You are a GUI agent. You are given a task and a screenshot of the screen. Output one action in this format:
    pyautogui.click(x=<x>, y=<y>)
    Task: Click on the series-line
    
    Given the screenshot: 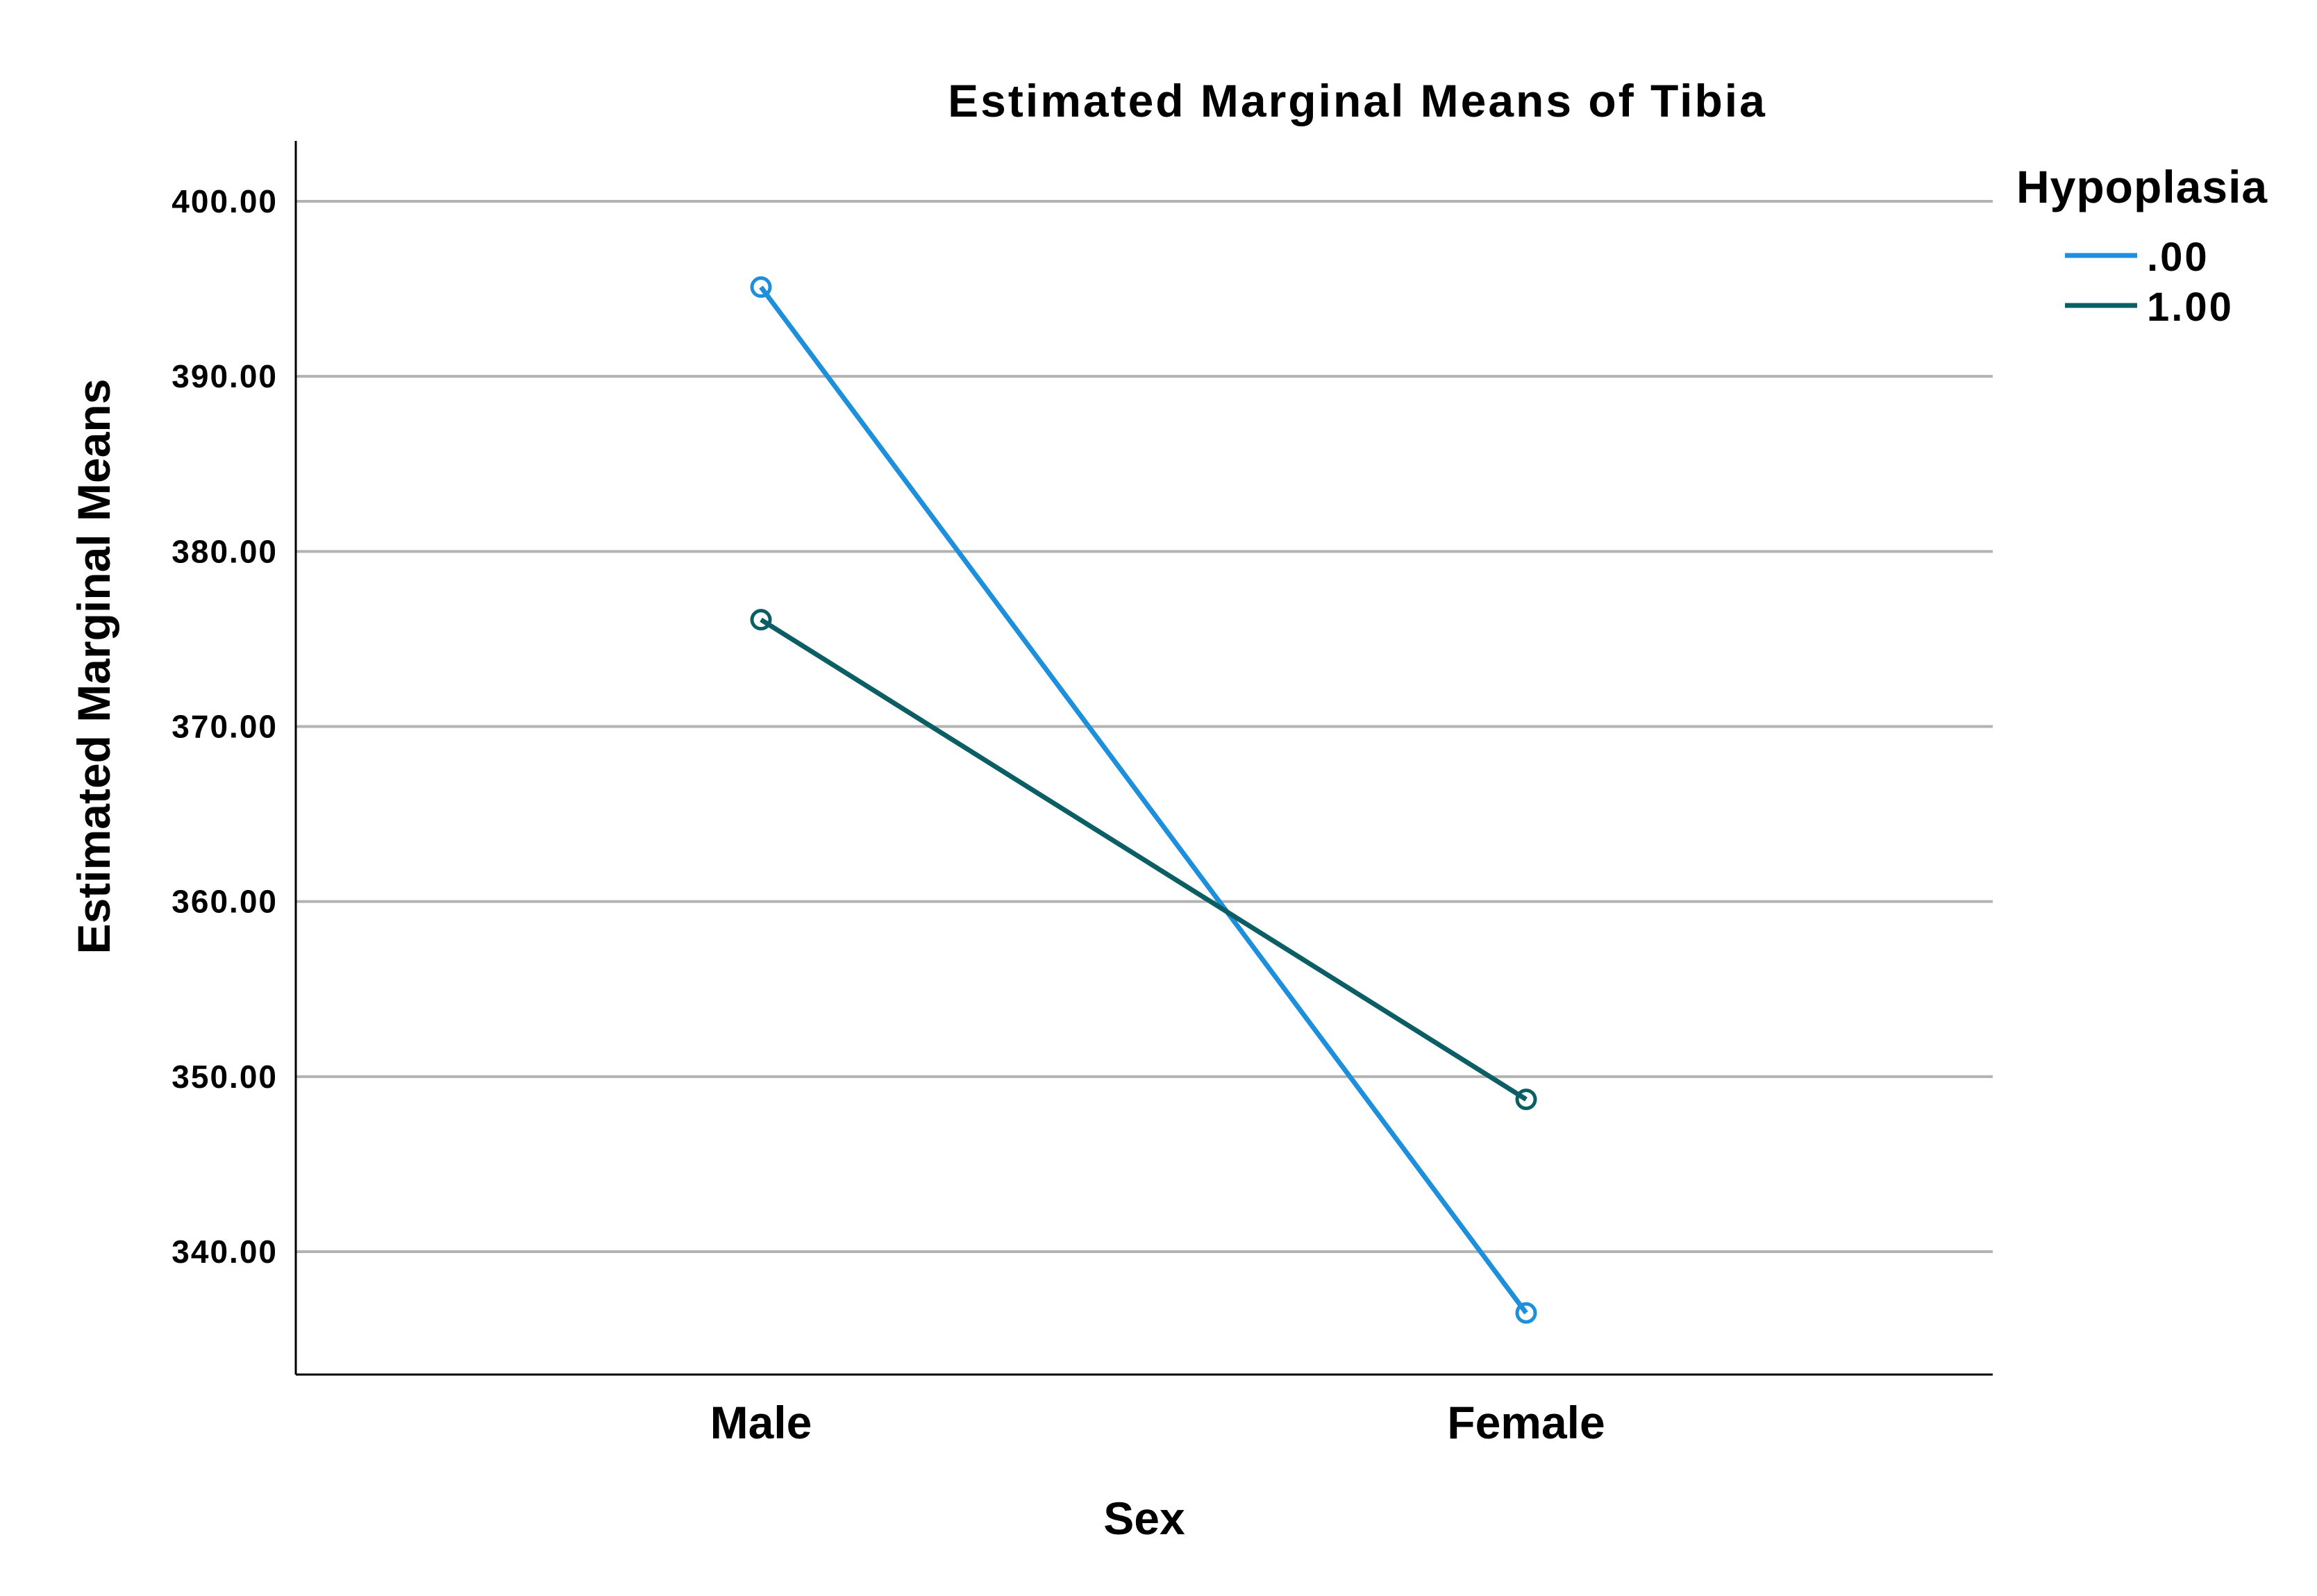 What is the action you would take?
    pyautogui.click(x=1144, y=860)
    